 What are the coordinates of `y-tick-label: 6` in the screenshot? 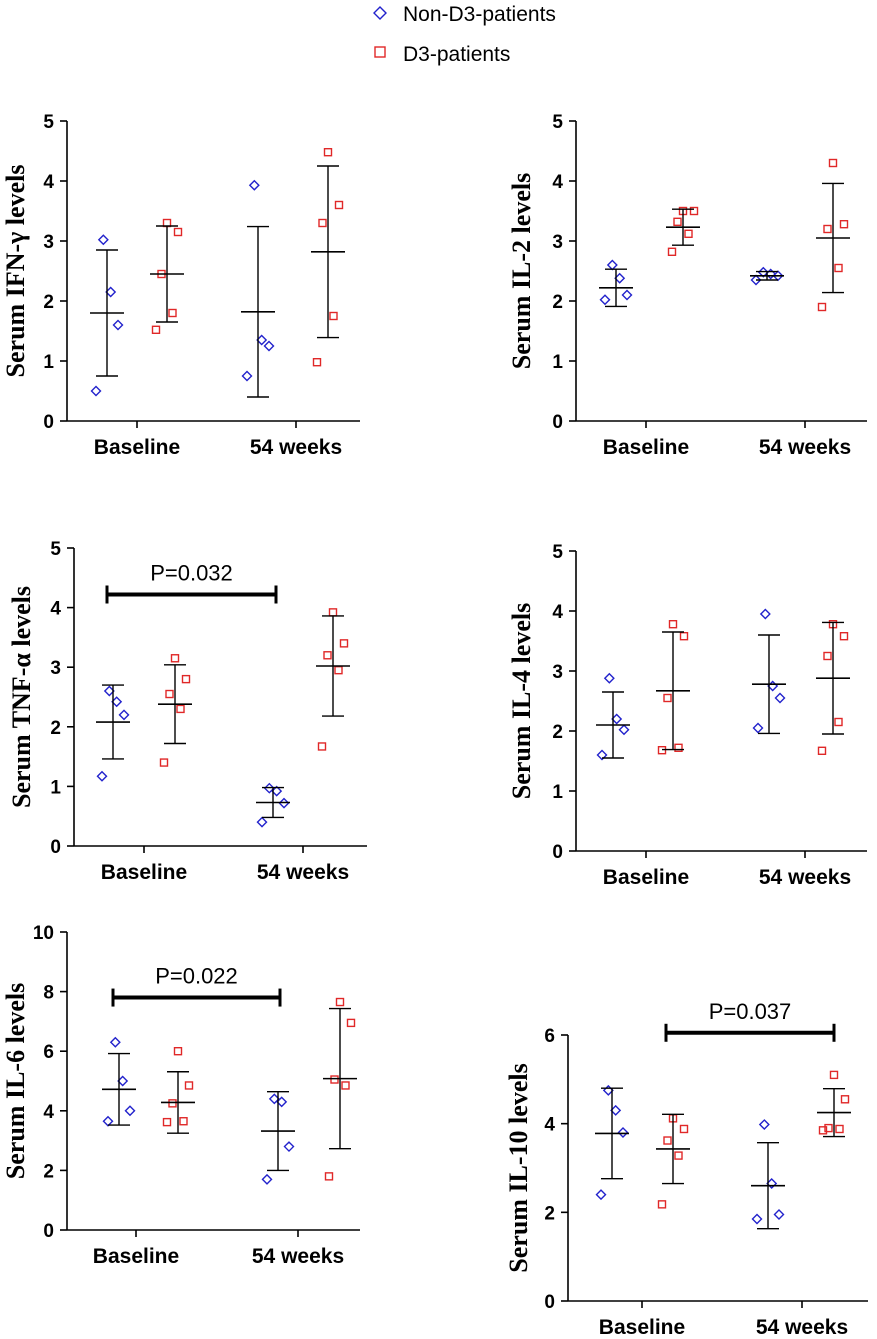 It's located at (48, 1052).